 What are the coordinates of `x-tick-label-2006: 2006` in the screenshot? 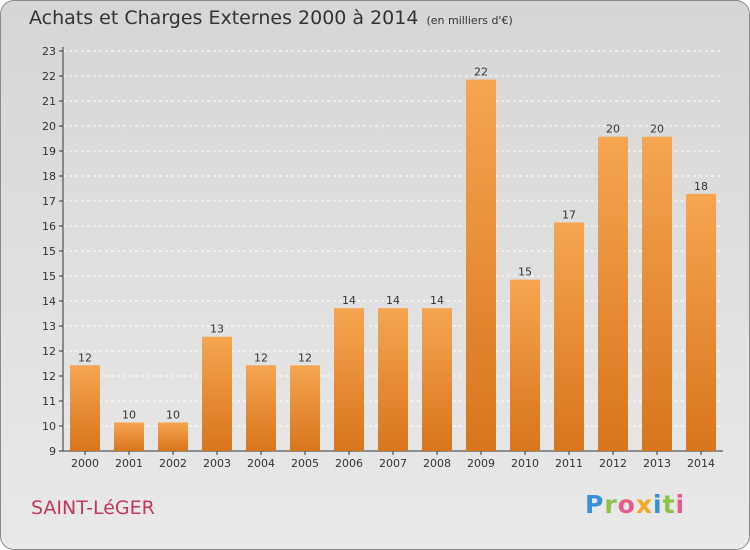 It's located at (349, 463).